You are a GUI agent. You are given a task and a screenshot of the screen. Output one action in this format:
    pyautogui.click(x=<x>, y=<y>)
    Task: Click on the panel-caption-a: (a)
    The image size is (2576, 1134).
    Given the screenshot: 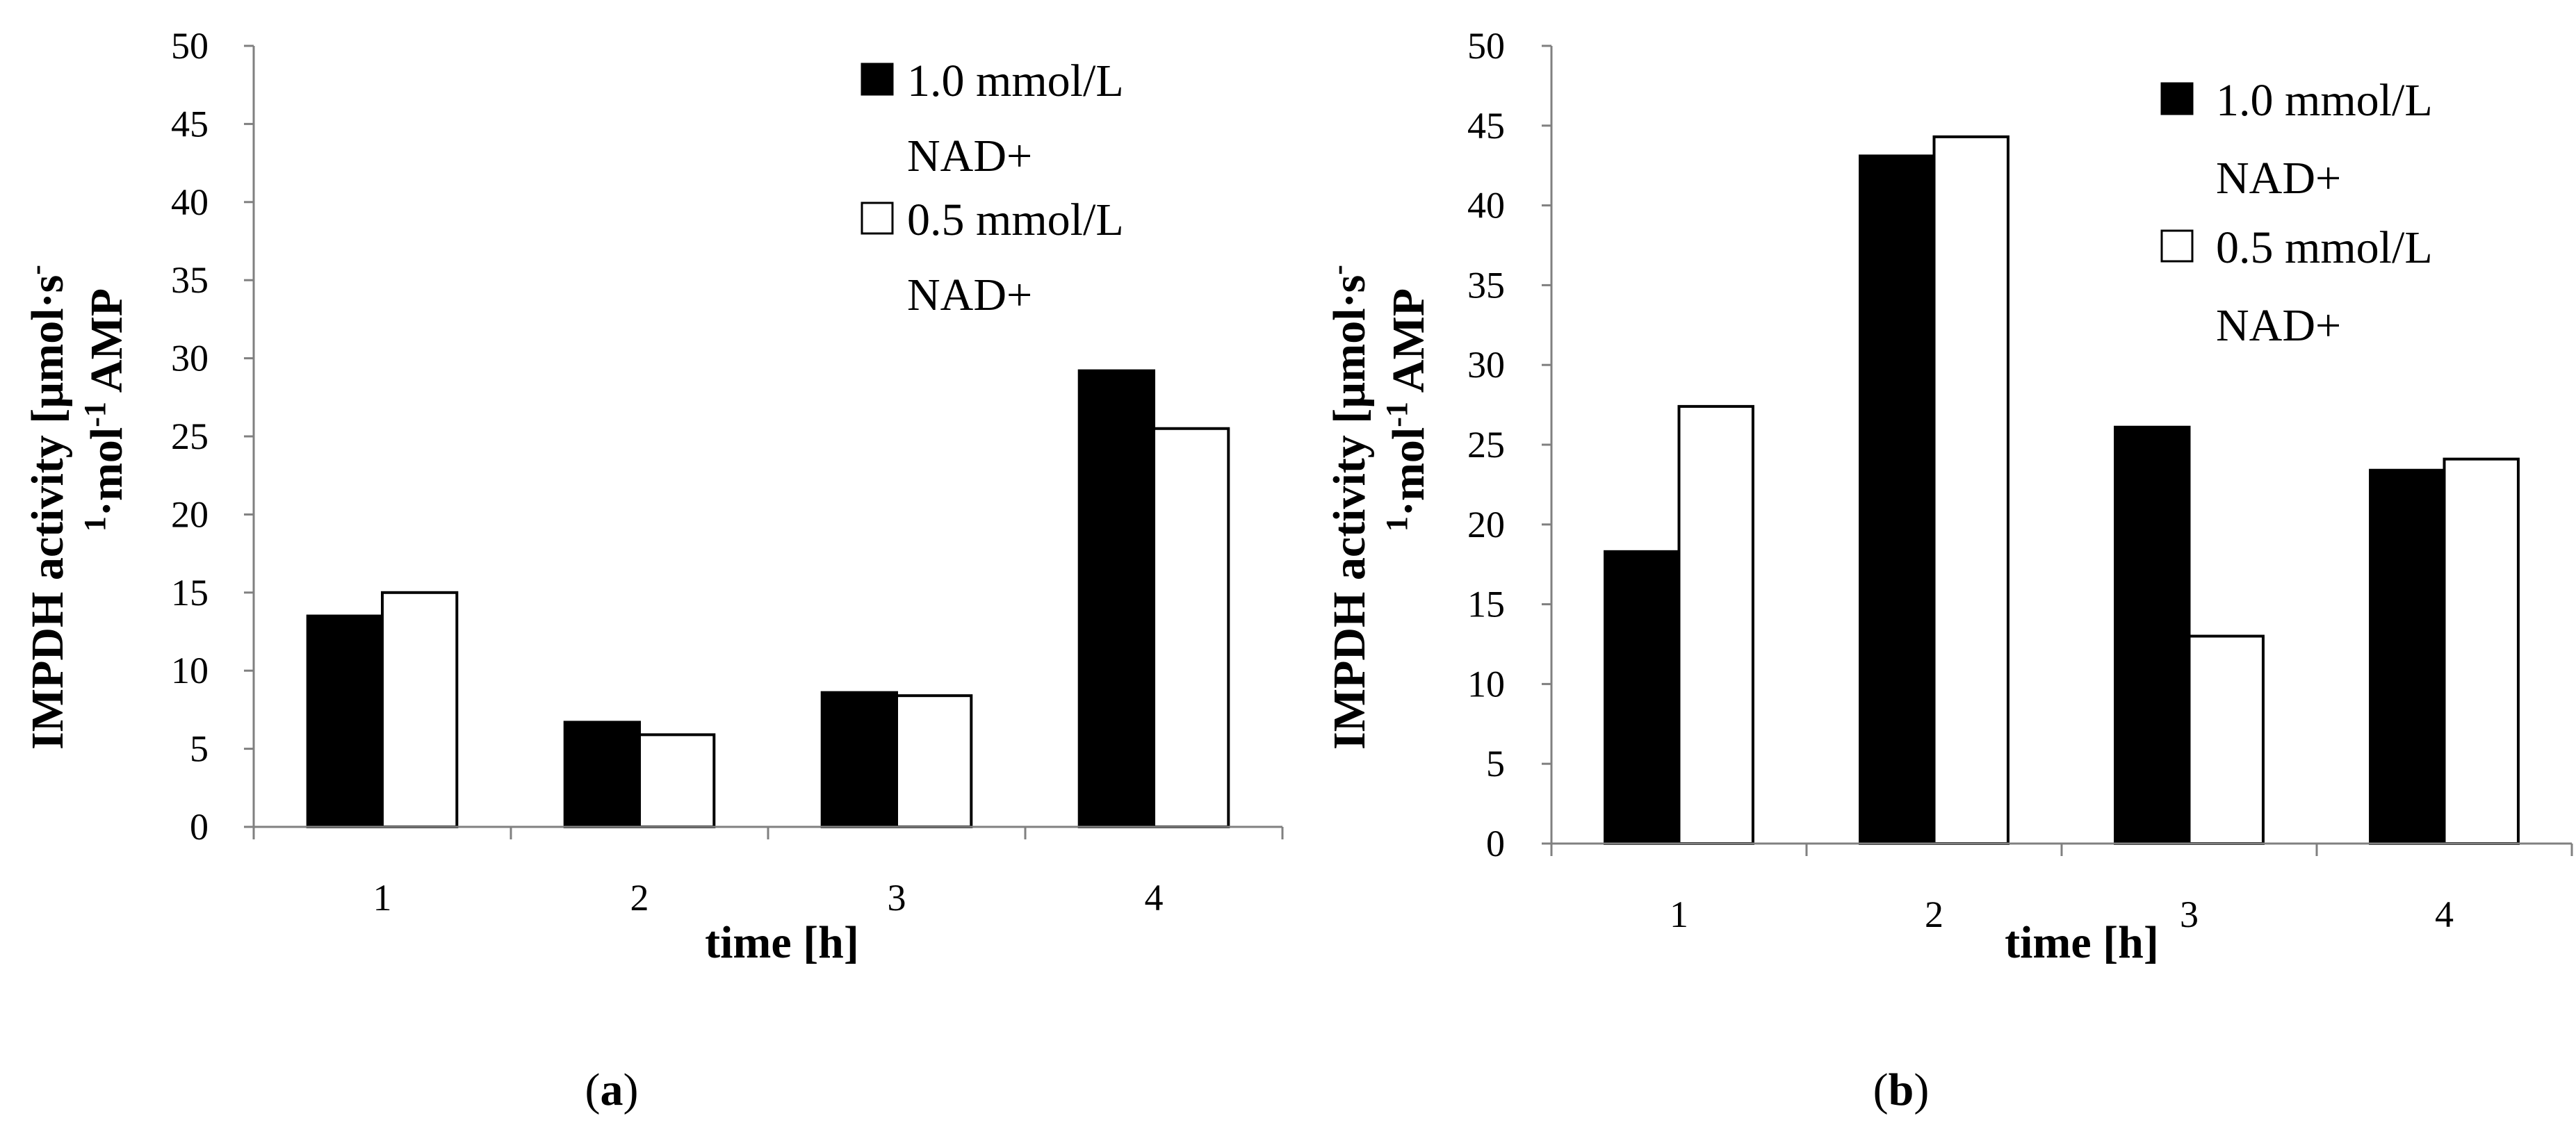 What is the action you would take?
    pyautogui.click(x=612, y=1090)
    